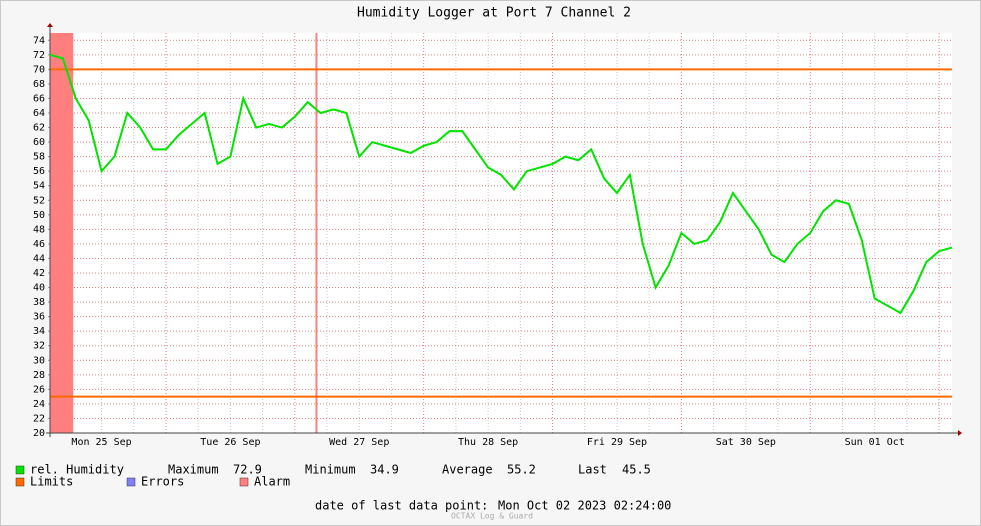 The height and width of the screenshot is (526, 981). Describe the element at coordinates (960, 433) in the screenshot. I see `x-axis-arrow` at that location.